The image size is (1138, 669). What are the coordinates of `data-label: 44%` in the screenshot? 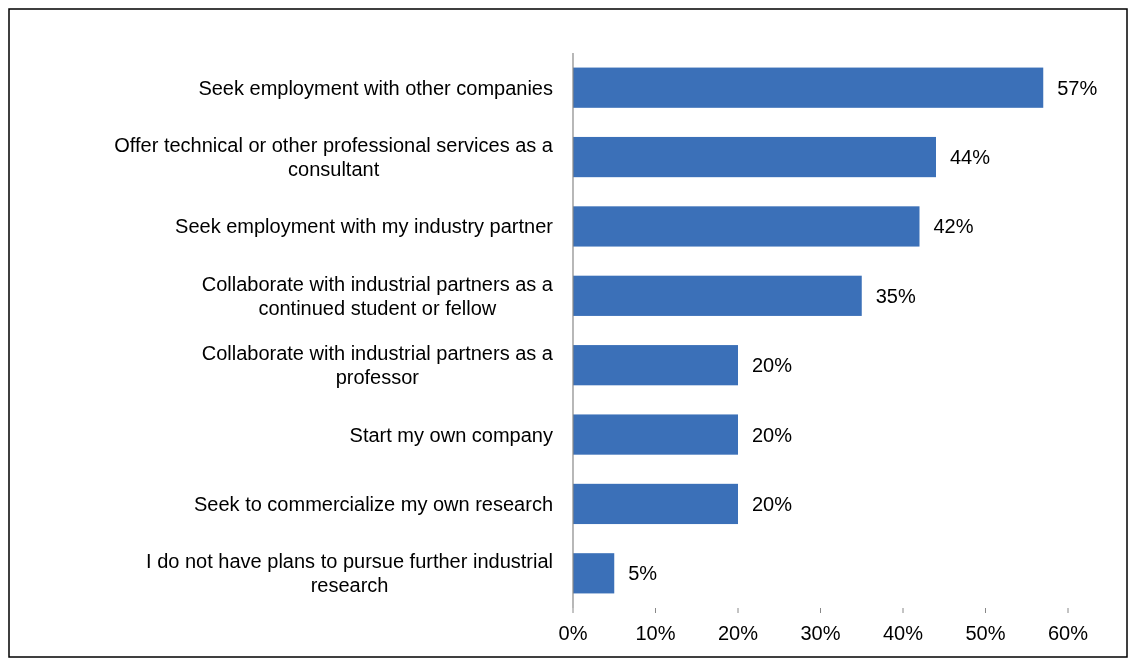 It's located at (970, 157).